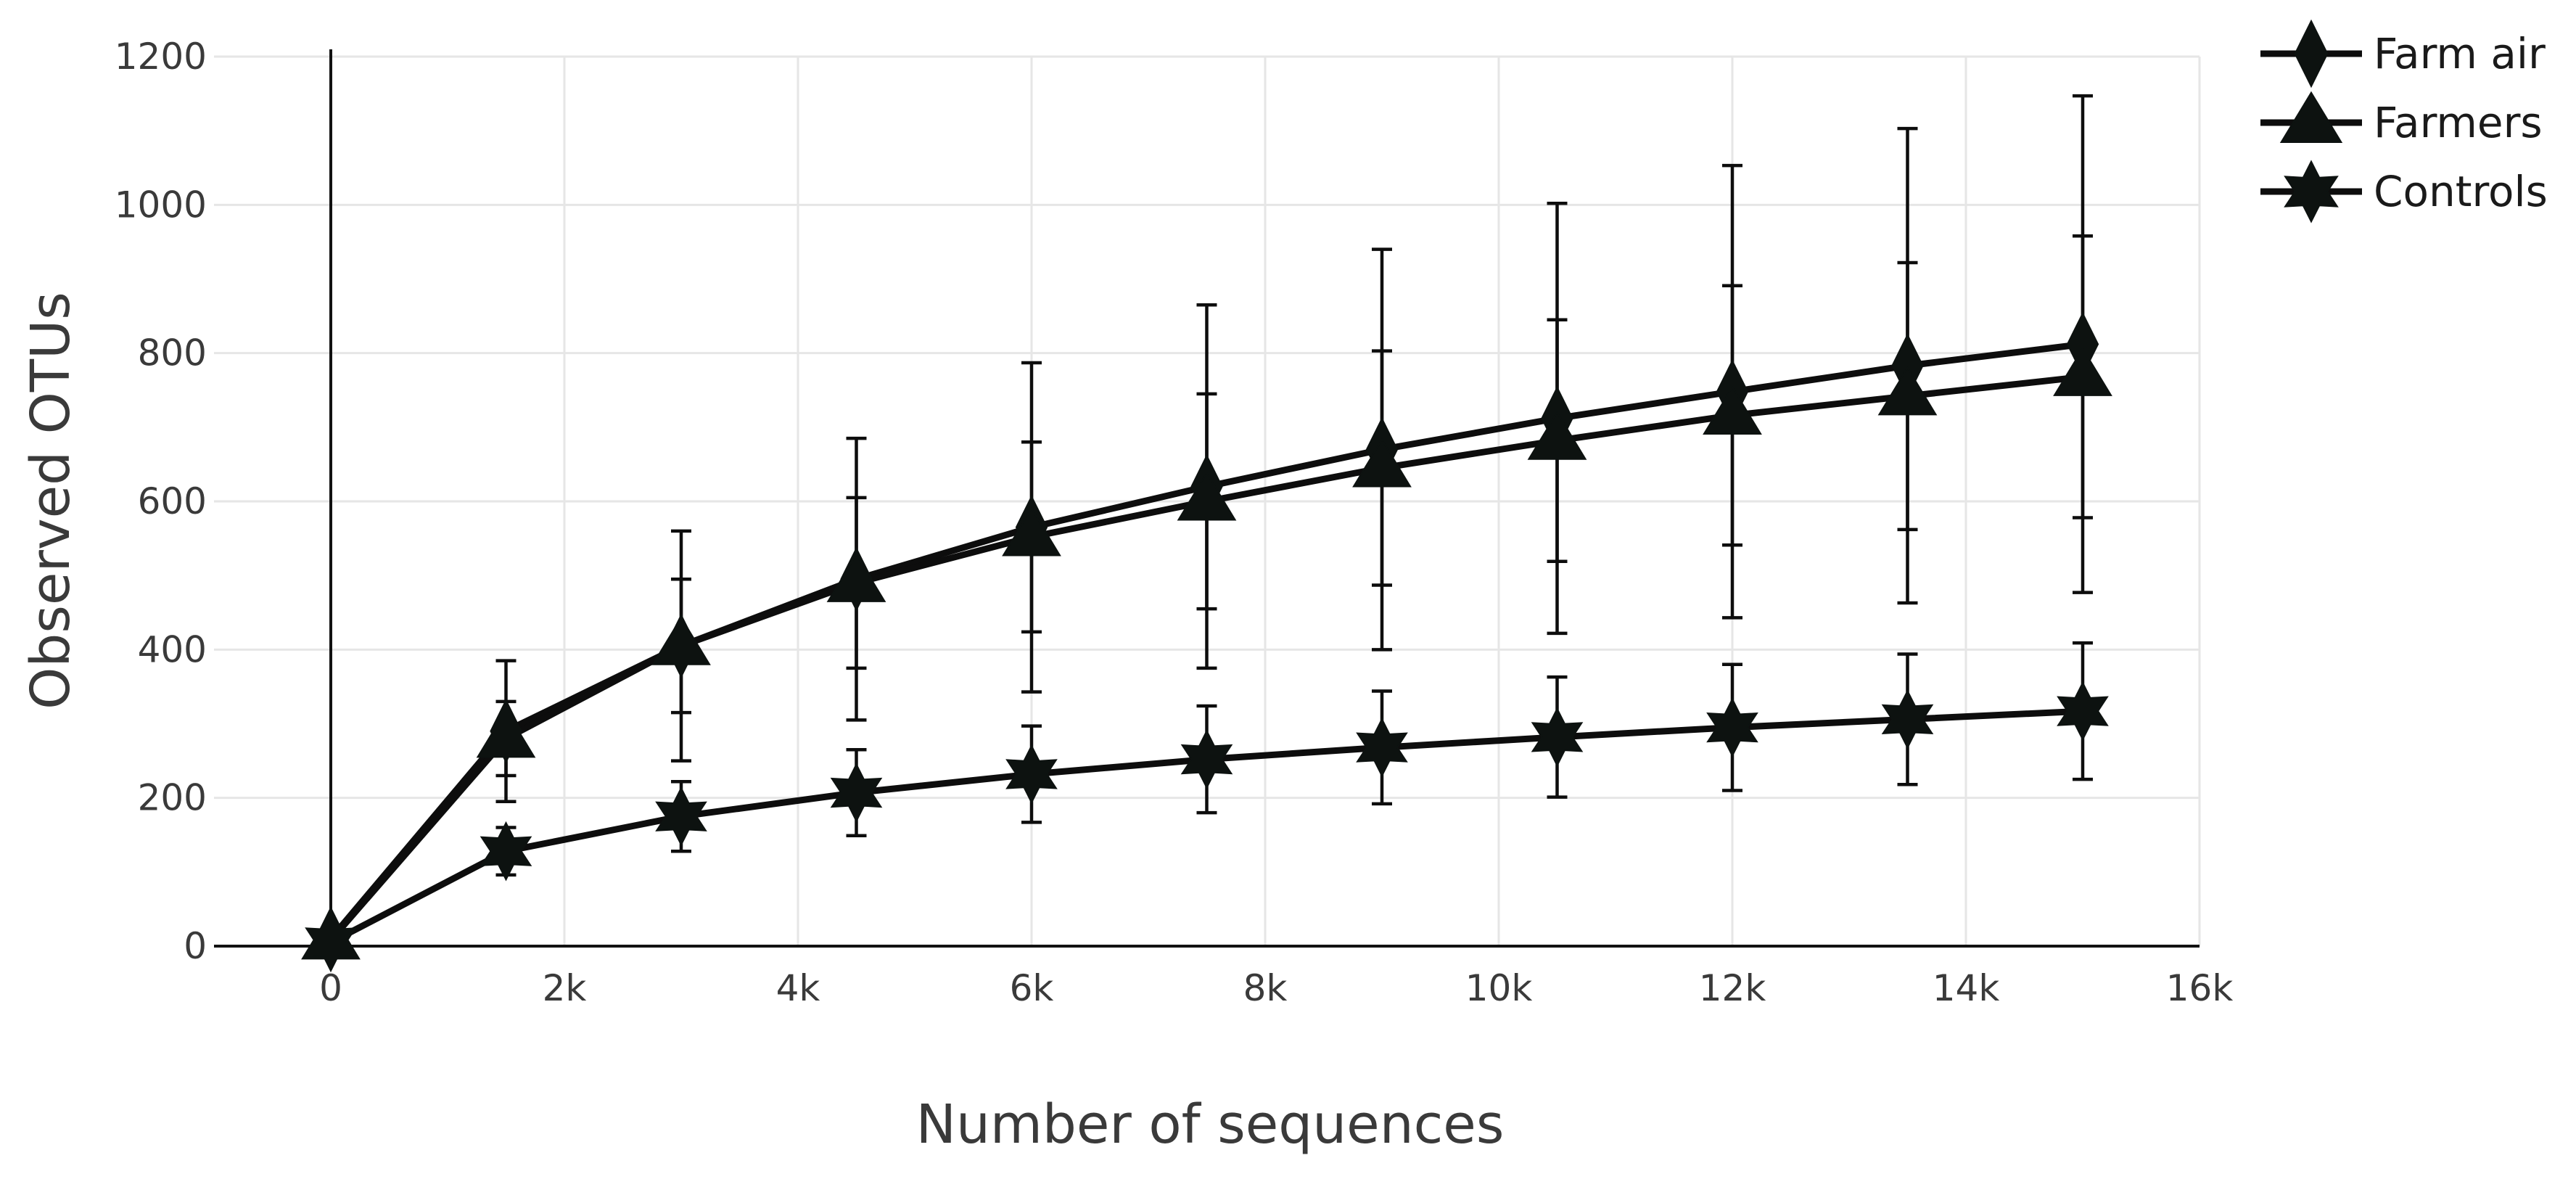 The width and height of the screenshot is (2576, 1187). What do you see at coordinates (51, 501) in the screenshot?
I see `y-axis-title: Observed OTUs` at bounding box center [51, 501].